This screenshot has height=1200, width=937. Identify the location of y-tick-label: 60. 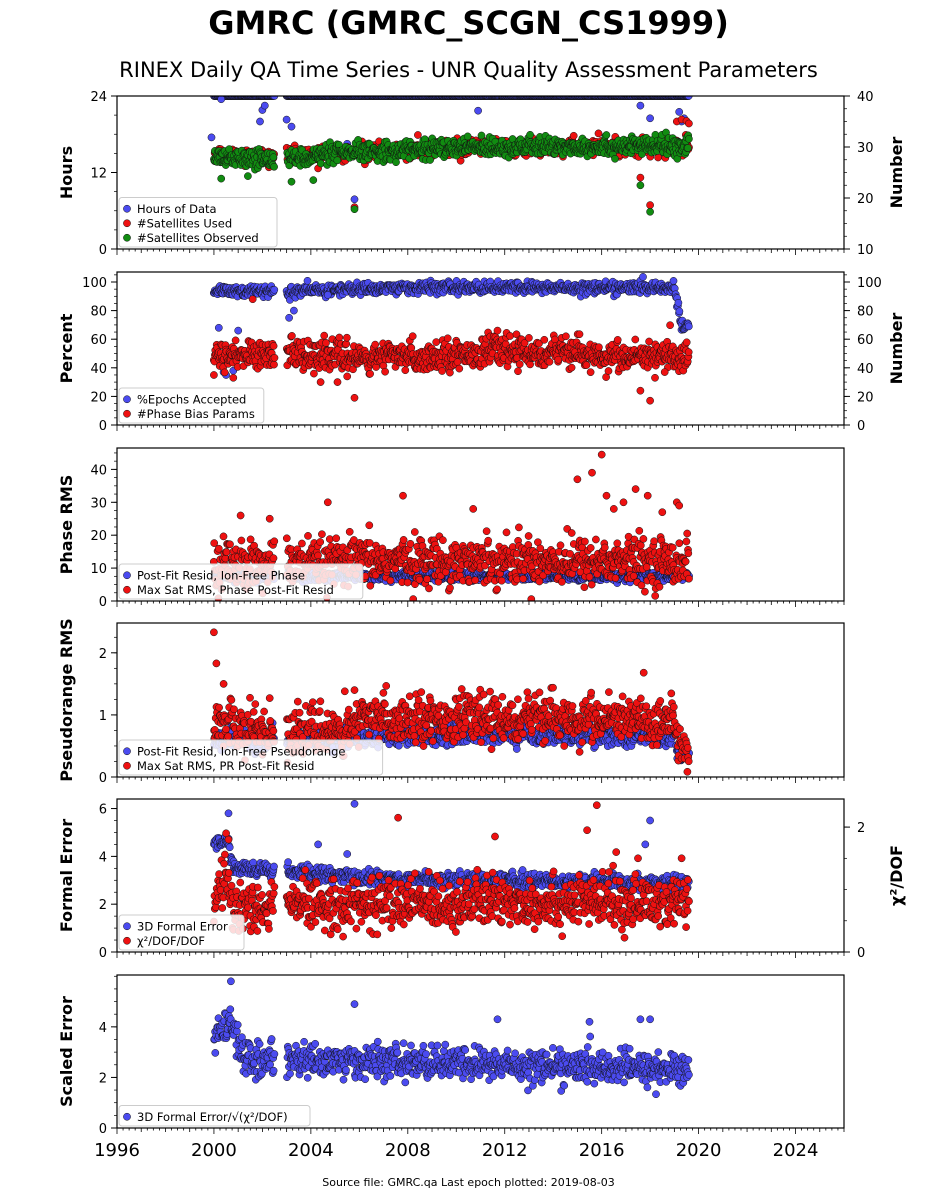
(98, 340).